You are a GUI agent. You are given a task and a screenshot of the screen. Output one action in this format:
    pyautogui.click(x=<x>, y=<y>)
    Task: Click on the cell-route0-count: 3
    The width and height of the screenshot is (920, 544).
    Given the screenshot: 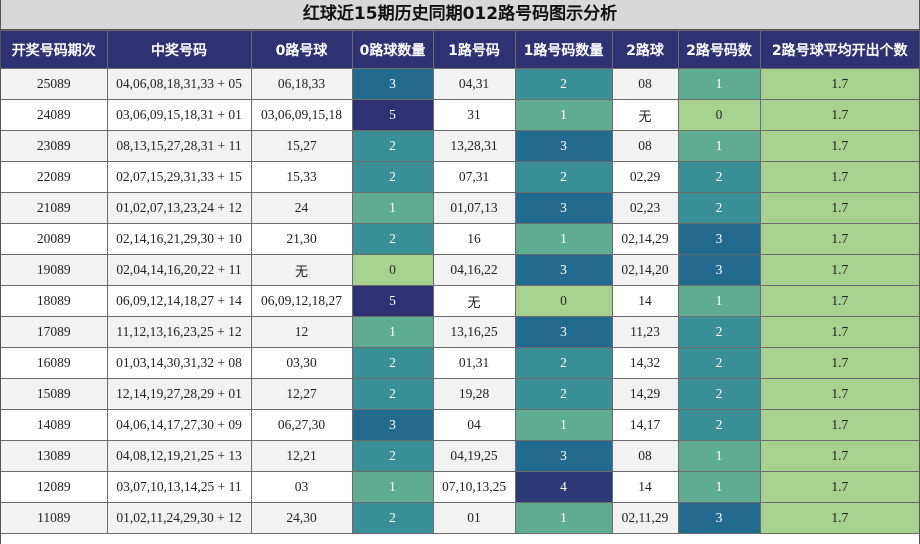 What is the action you would take?
    pyautogui.click(x=392, y=84)
    